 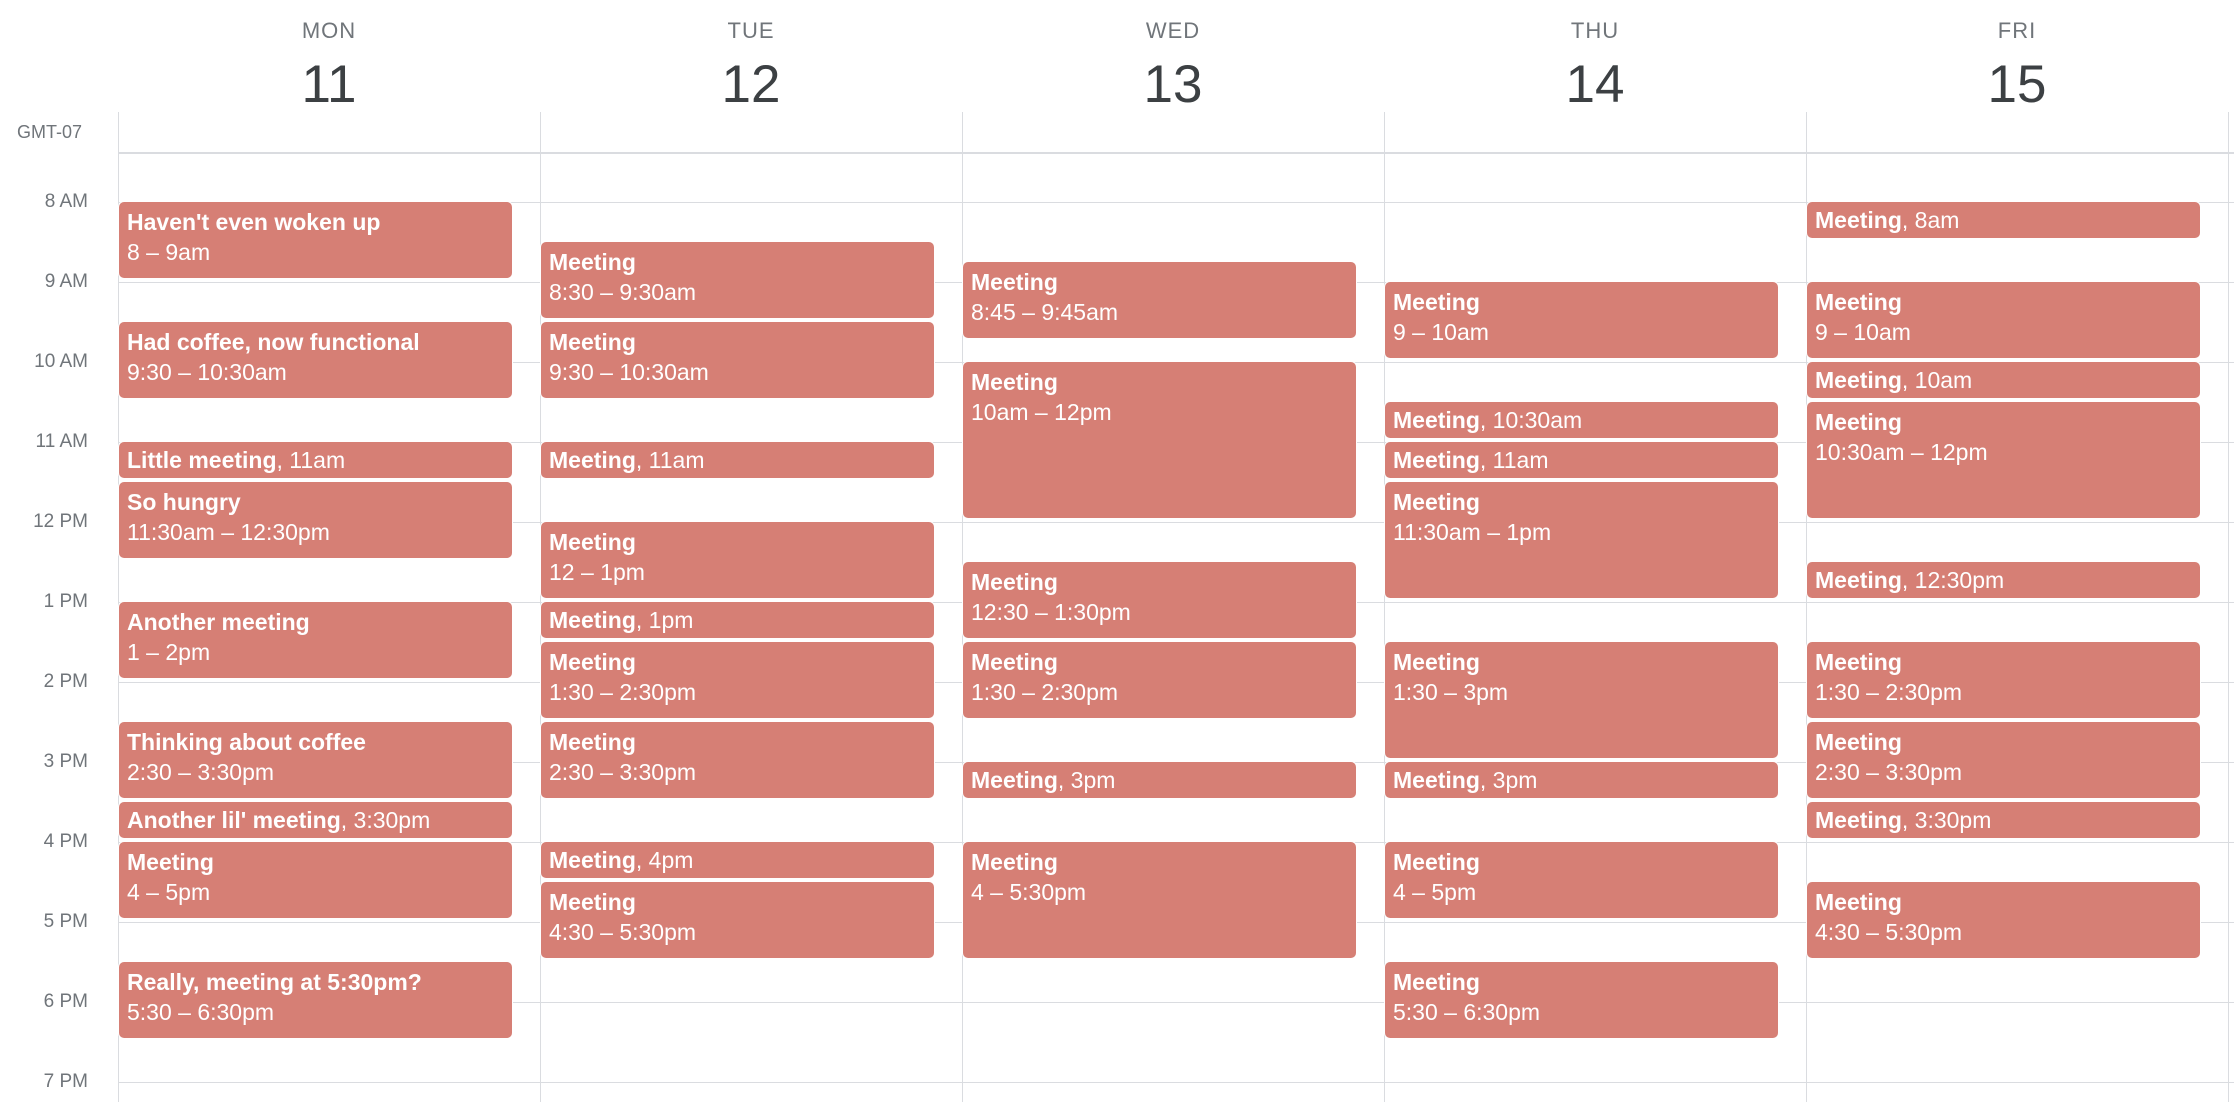 What do you see at coordinates (315, 640) in the screenshot?
I see `calendar-event: Another meeting 1 – 2pm` at bounding box center [315, 640].